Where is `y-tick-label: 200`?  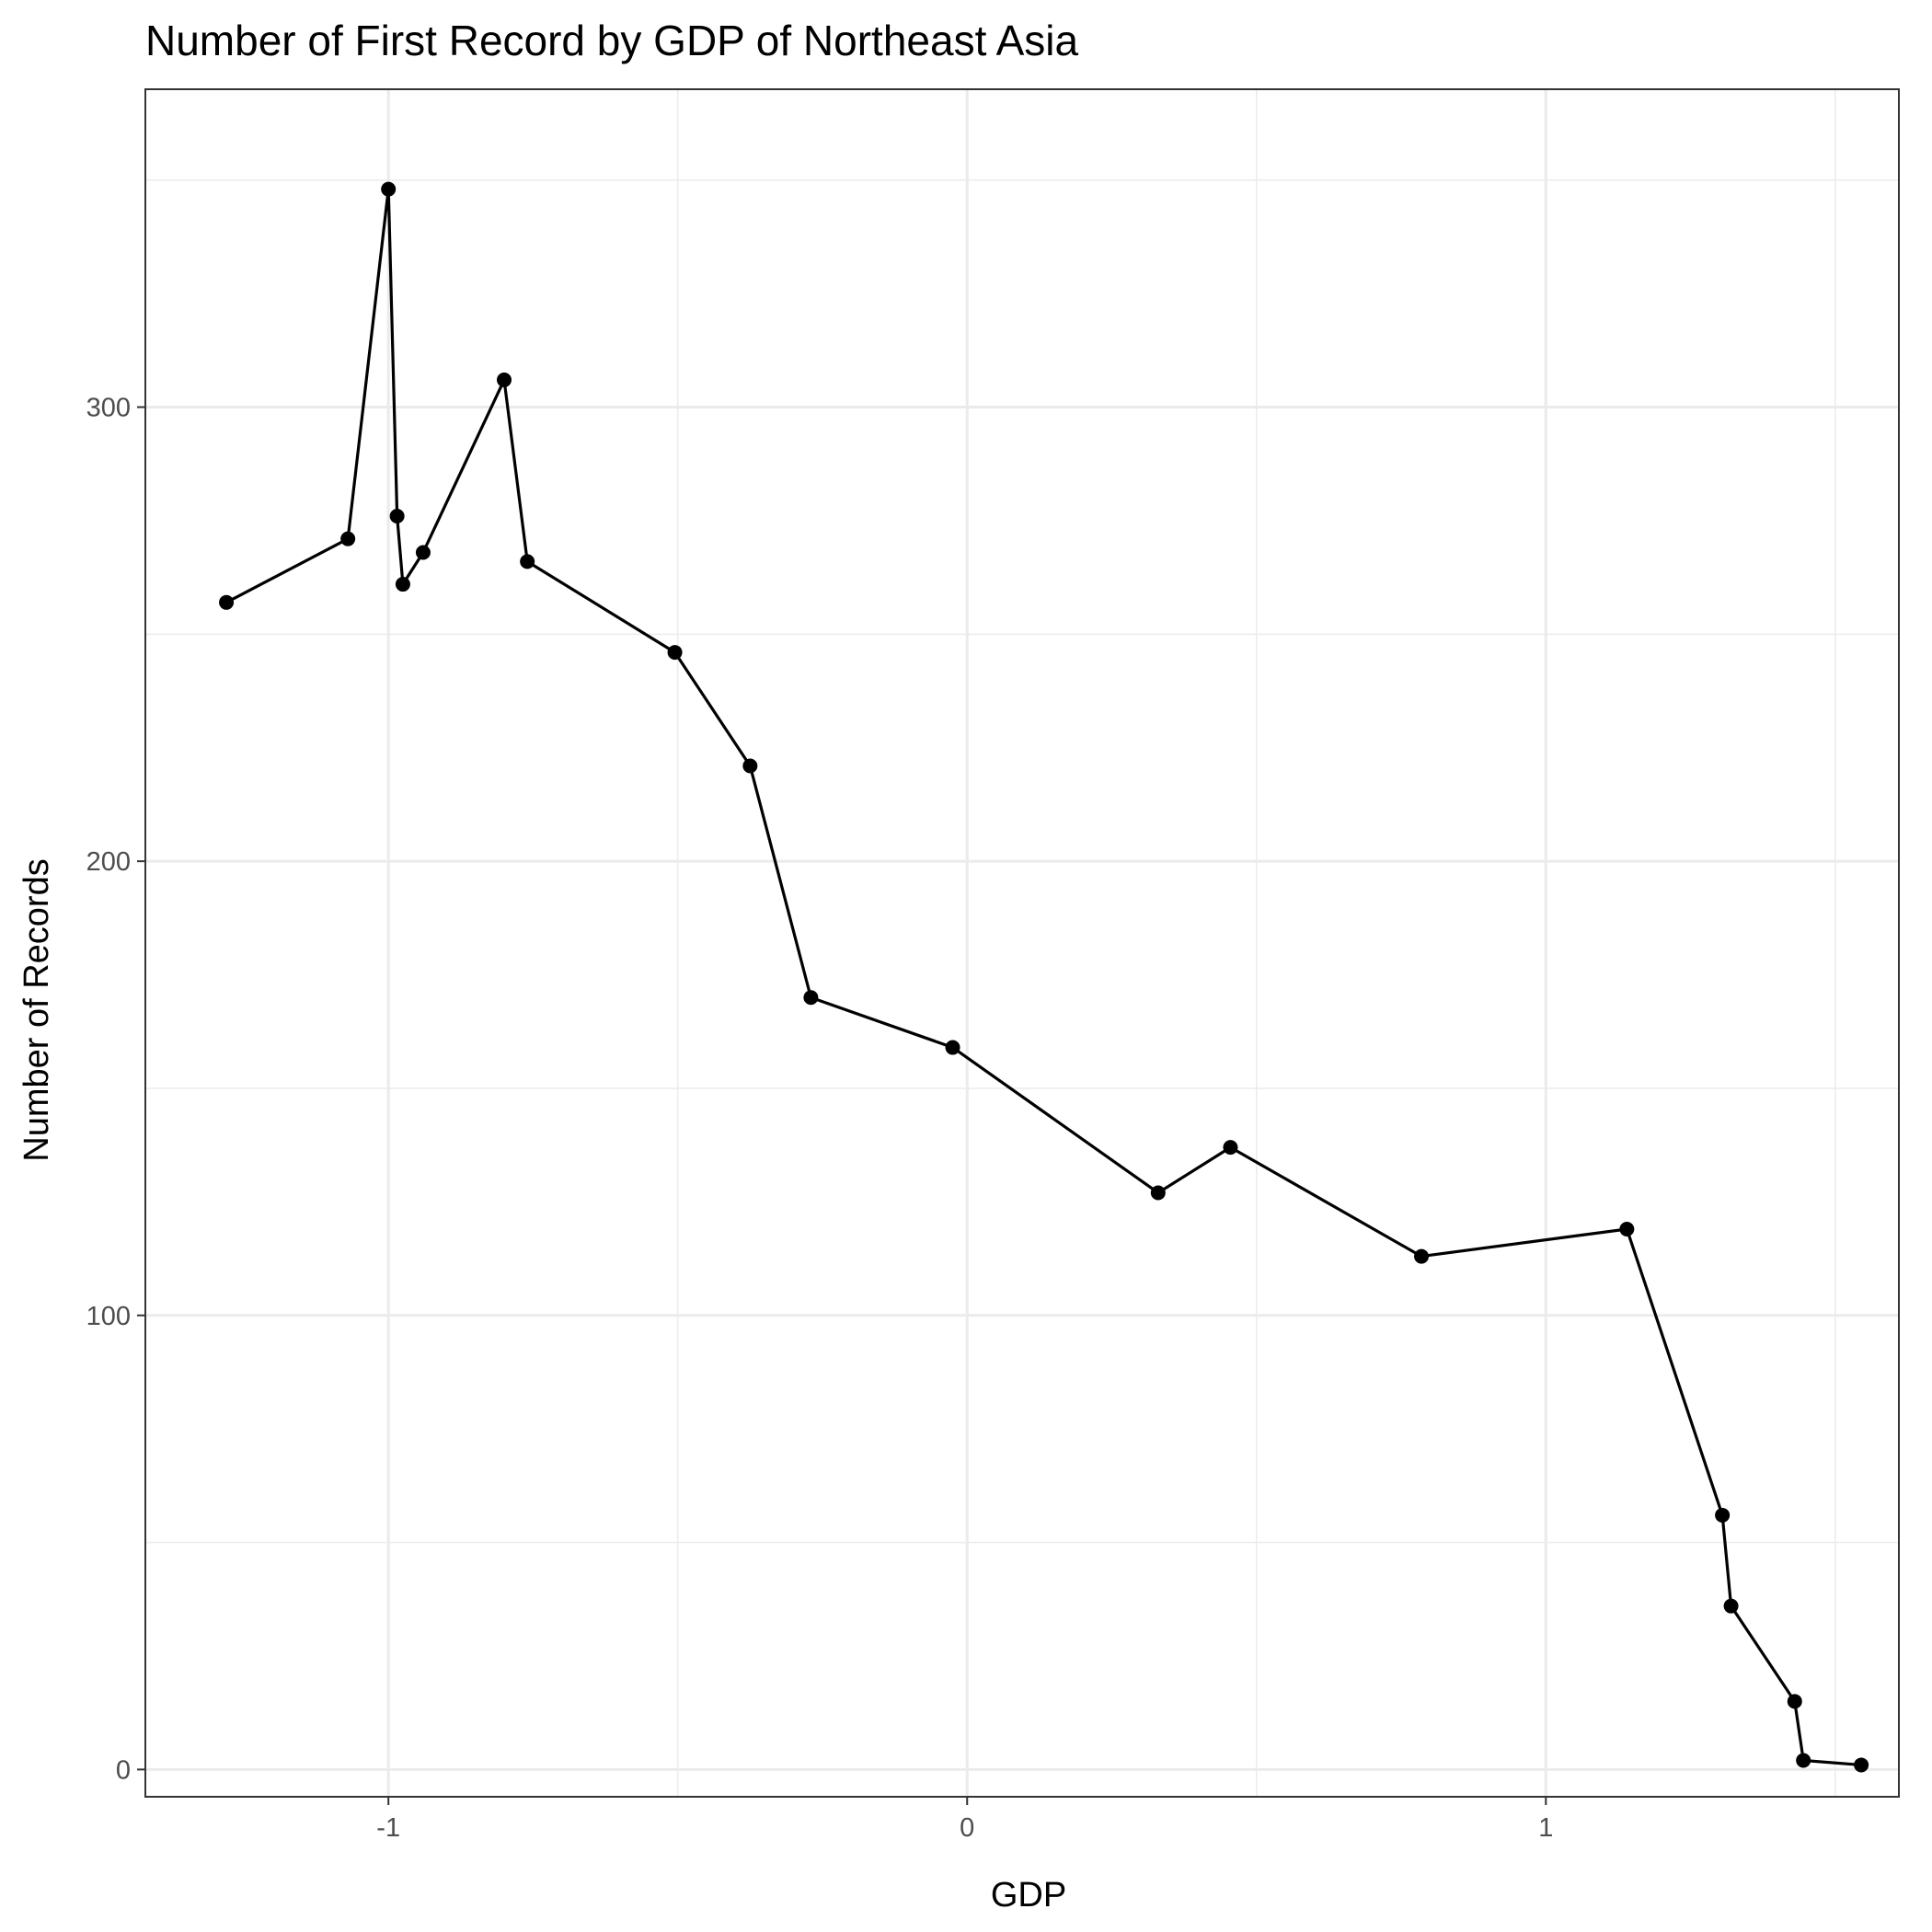
y-tick-label: 200 is located at coordinates (108, 862).